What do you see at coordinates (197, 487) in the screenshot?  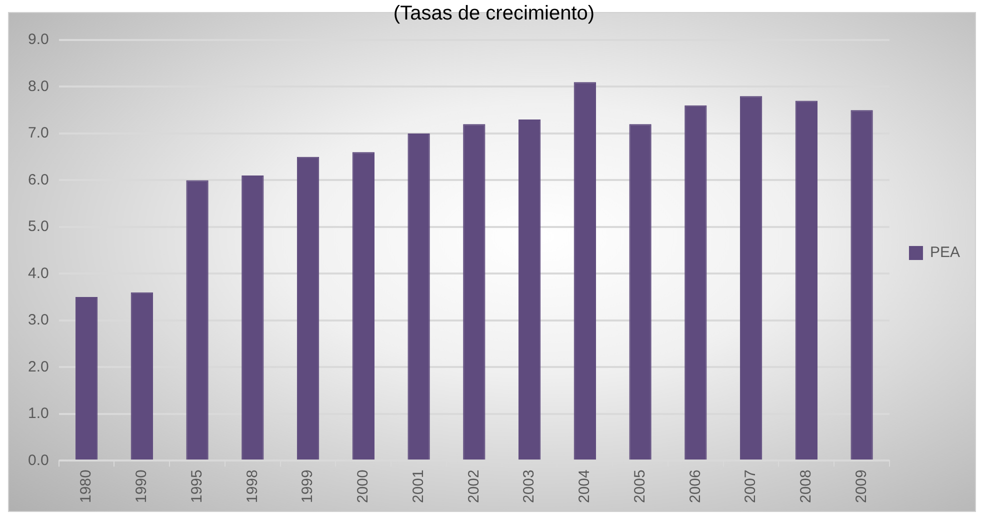 I see `x-tick-label: 1995` at bounding box center [197, 487].